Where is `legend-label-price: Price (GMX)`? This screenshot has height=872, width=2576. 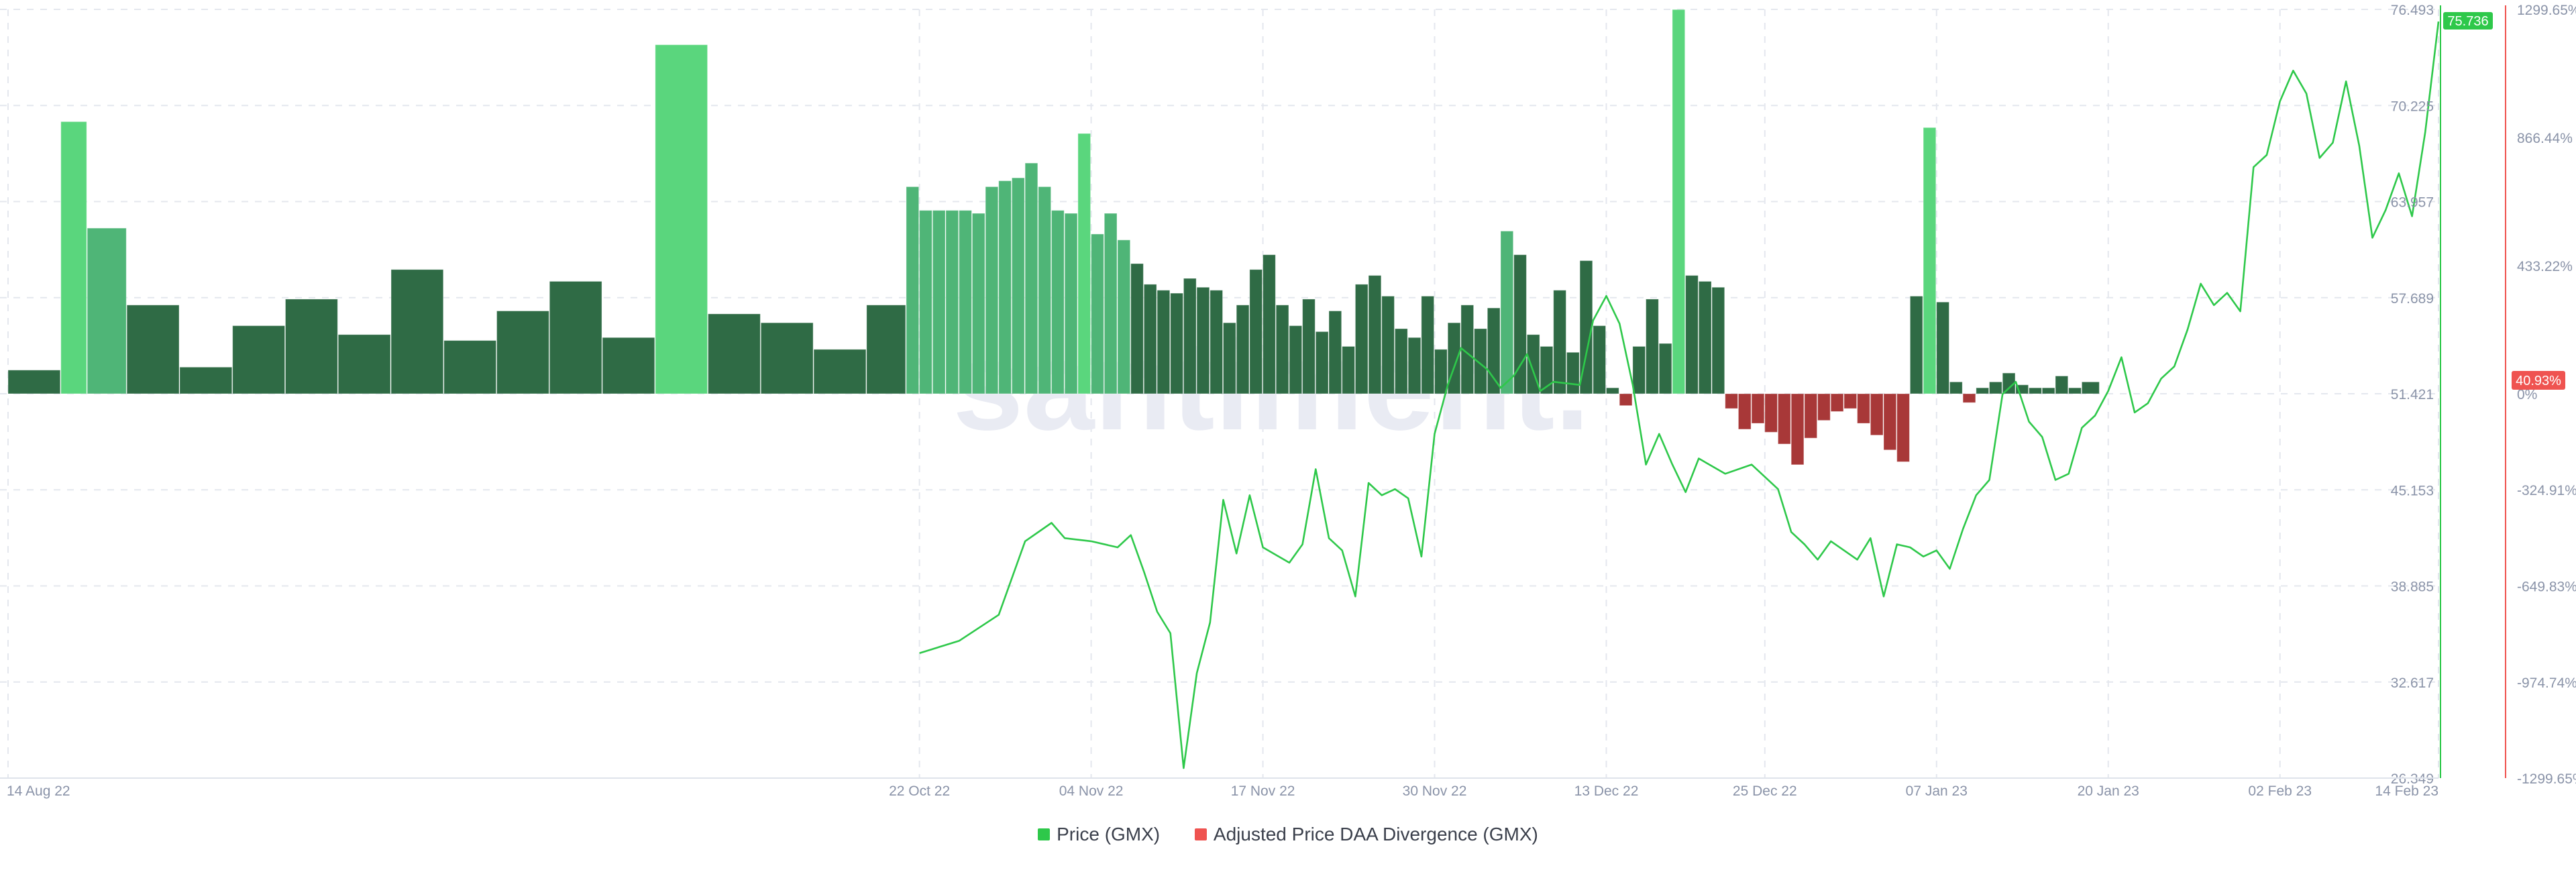
legend-label-price: Price (GMX) is located at coordinates (1109, 834).